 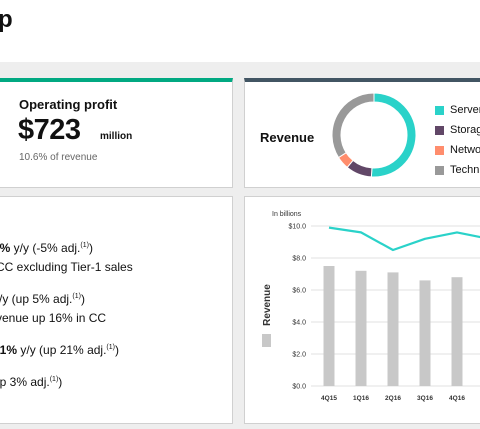 I want to click on highlight-text: venue up 16% in CC, so click(x=53, y=318).